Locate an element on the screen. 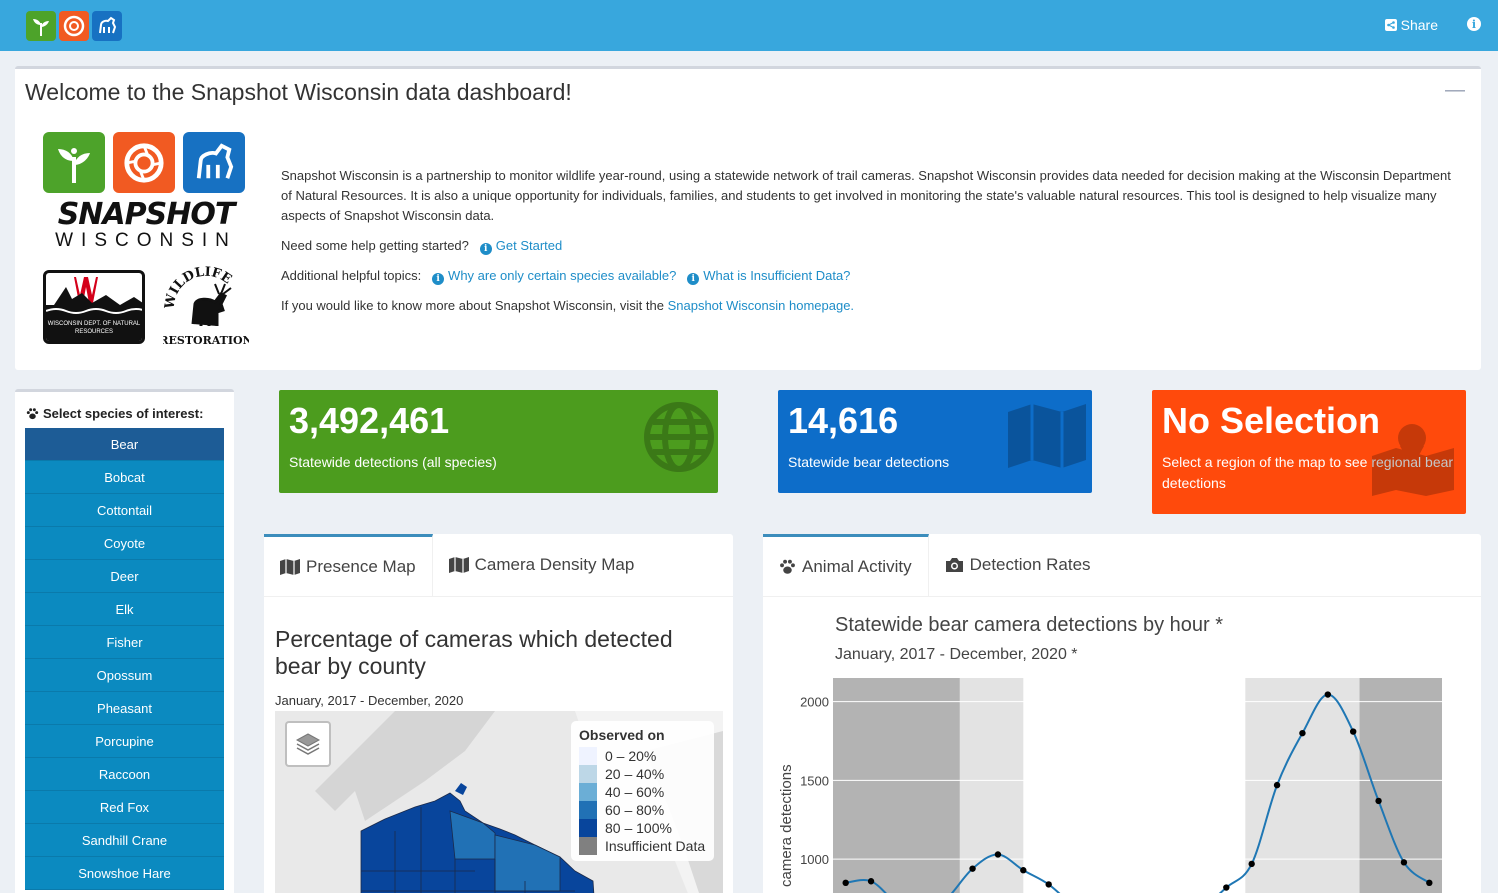  share-icon is located at coordinates (1390, 25).